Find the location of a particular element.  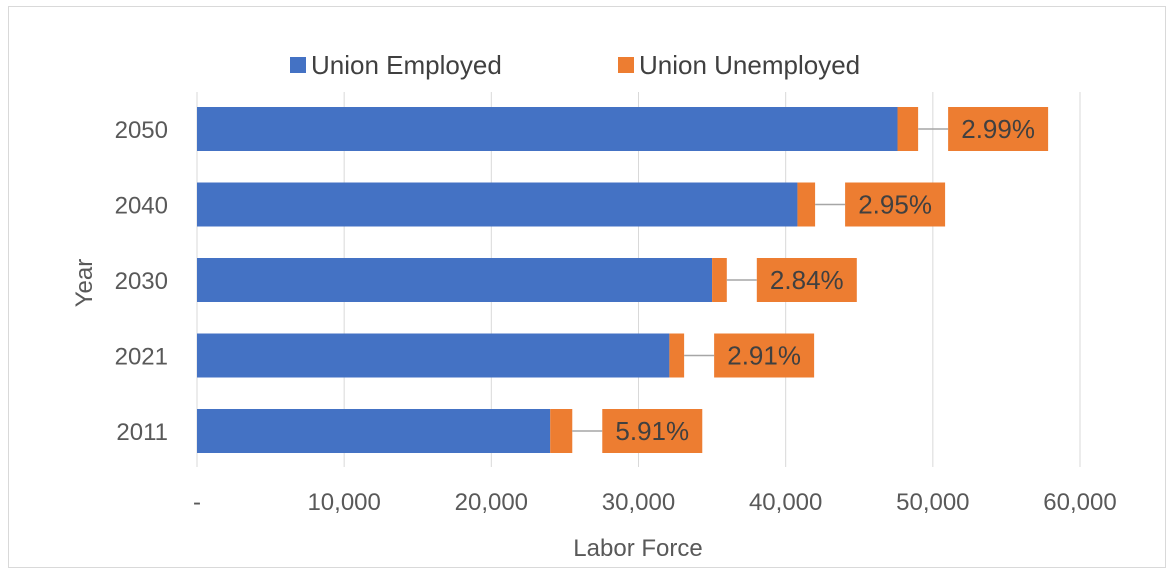

y-axis-title: Year is located at coordinates (84, 283).